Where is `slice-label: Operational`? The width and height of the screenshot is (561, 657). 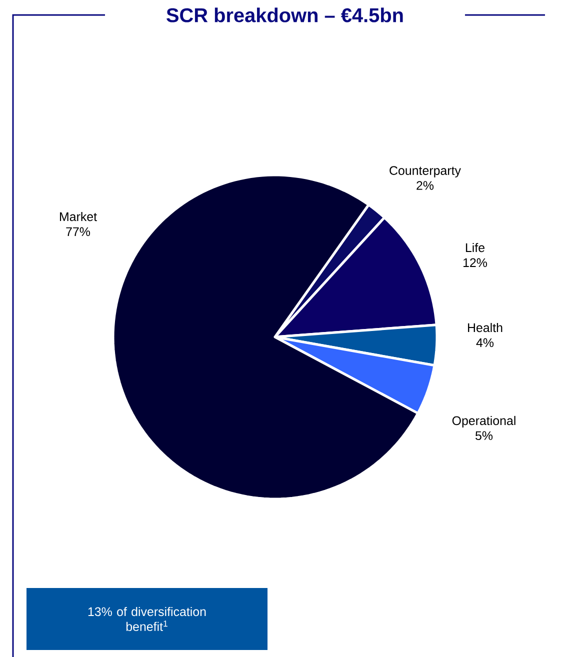 slice-label: Operational is located at coordinates (484, 422).